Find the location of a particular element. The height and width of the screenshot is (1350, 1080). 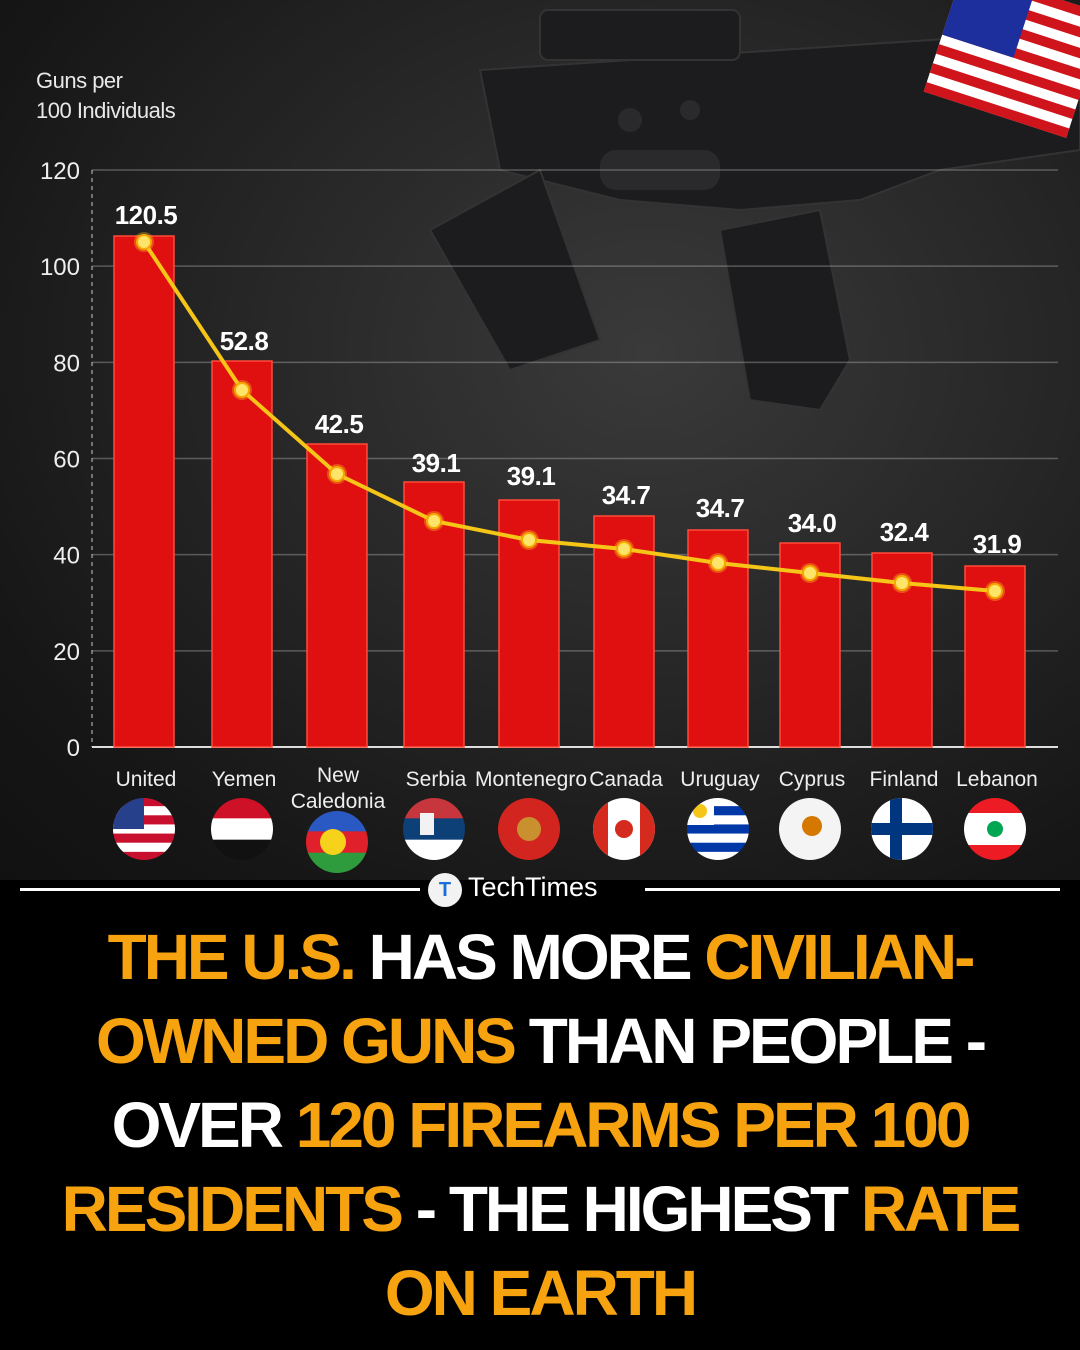

x-tick-label: Montenegro is located at coordinates (531, 779).